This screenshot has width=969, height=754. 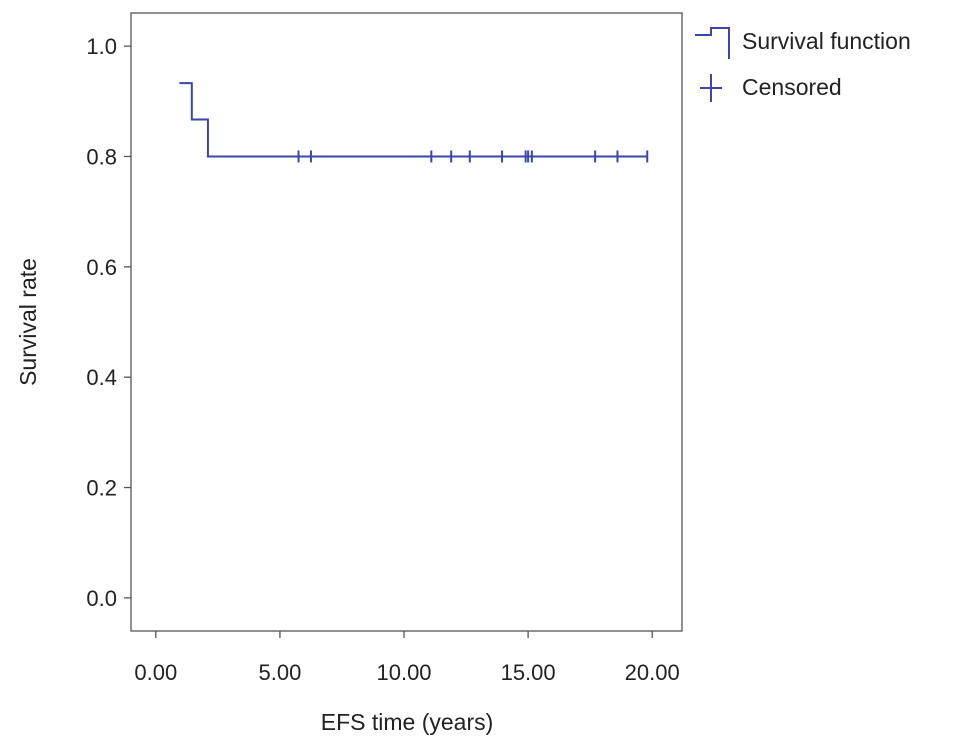 I want to click on y-tick-label: 0.8, so click(x=101, y=156).